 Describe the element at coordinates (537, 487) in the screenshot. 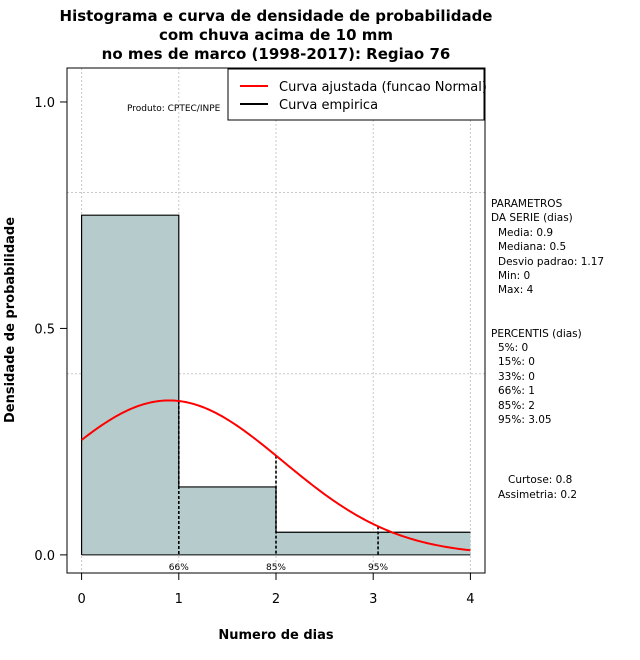

I see `shape-stats: Curtose: 0.8 Assimetria: 0.2` at that location.